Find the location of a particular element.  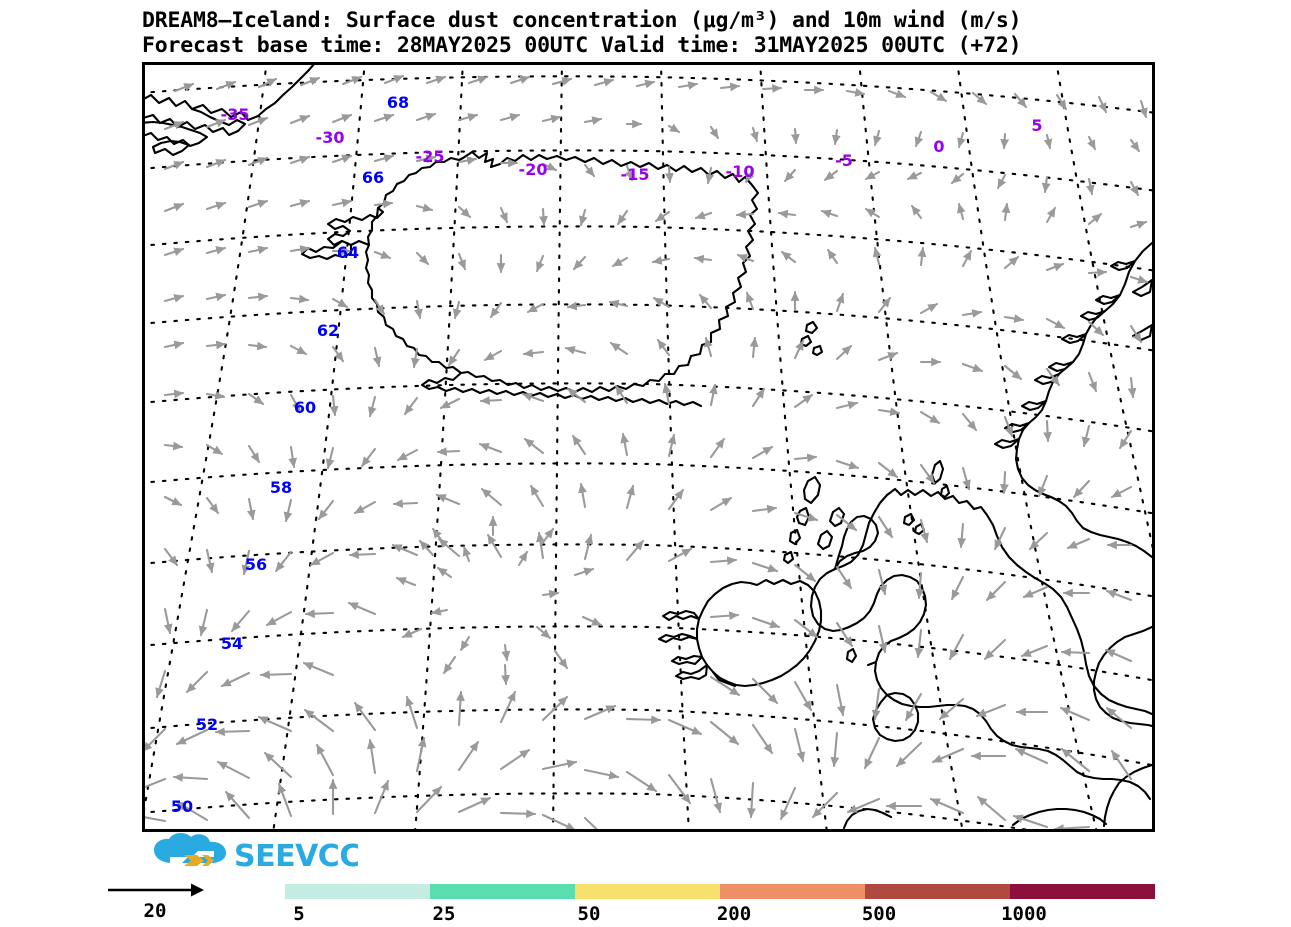

logo-text: SEEVCCC is located at coordinates (296, 856).